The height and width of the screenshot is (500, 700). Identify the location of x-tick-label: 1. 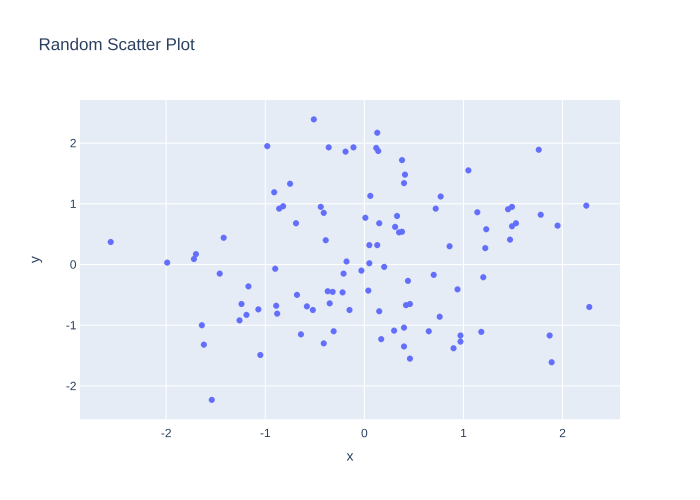
(463, 433).